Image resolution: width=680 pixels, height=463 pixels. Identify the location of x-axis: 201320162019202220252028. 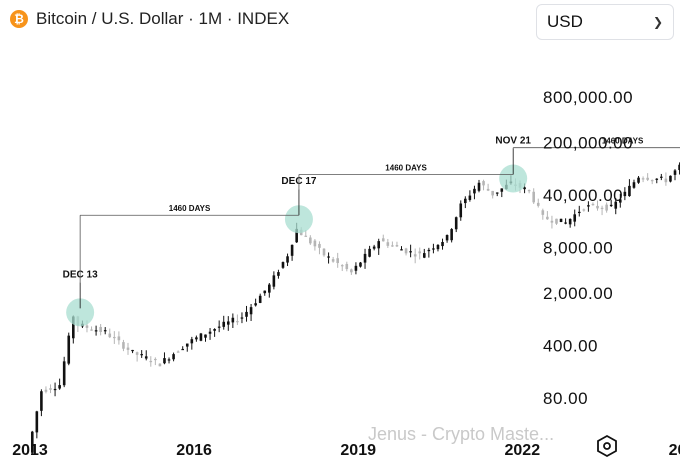
(346, 450).